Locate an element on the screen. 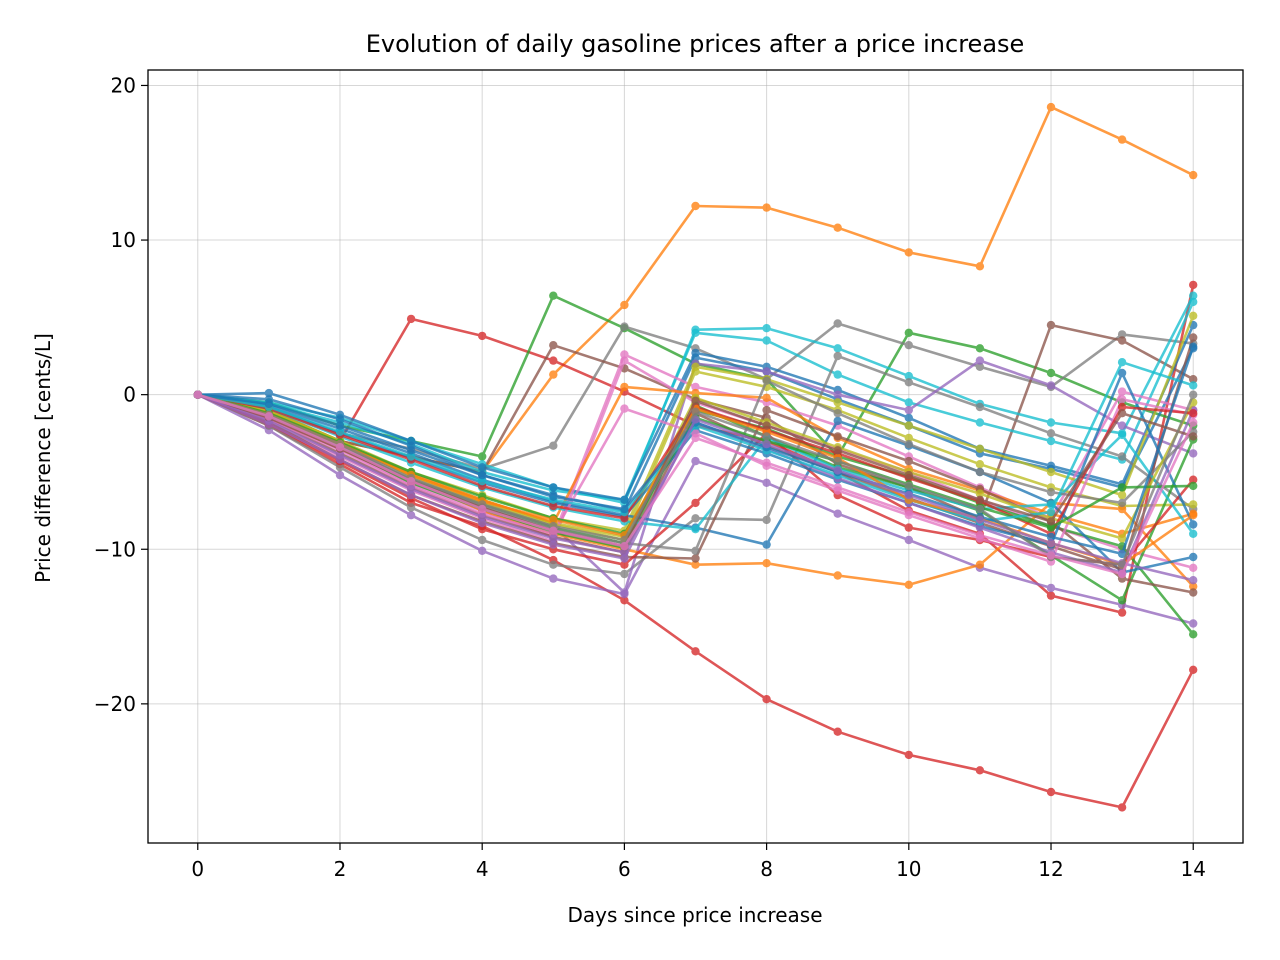  x-axis-label: Days since price increase is located at coordinates (694, 915).